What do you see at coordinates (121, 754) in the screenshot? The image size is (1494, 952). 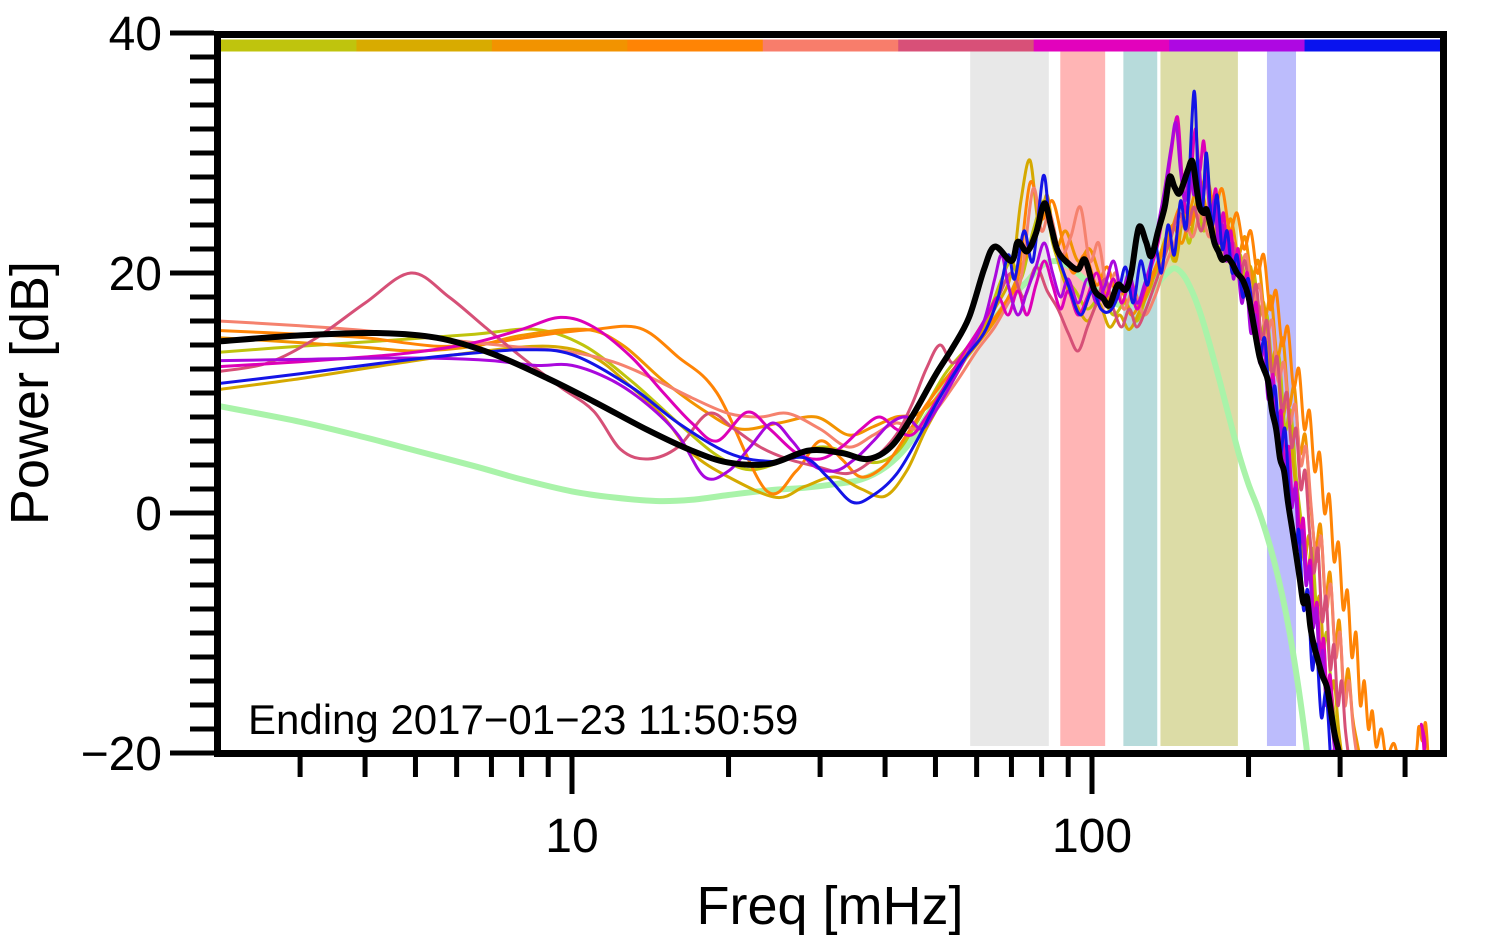 I see `y-tick-label--20: −20` at bounding box center [121, 754].